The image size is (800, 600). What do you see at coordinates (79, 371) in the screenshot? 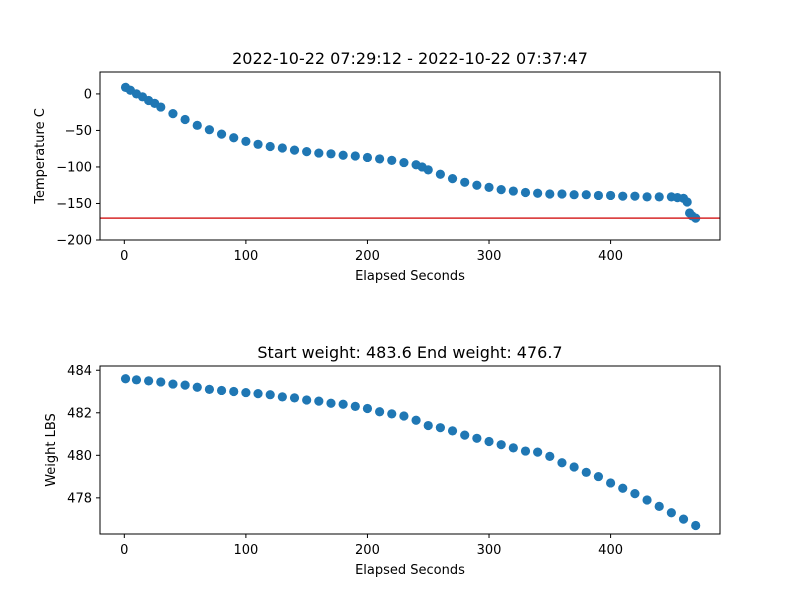
I see `weight-y-tick-label: 484` at bounding box center [79, 371].